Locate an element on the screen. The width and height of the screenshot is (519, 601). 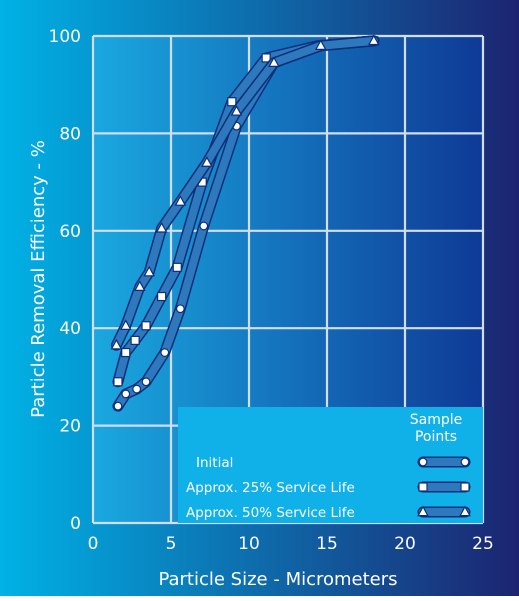
y-tick-label: 60 is located at coordinates (70, 232).